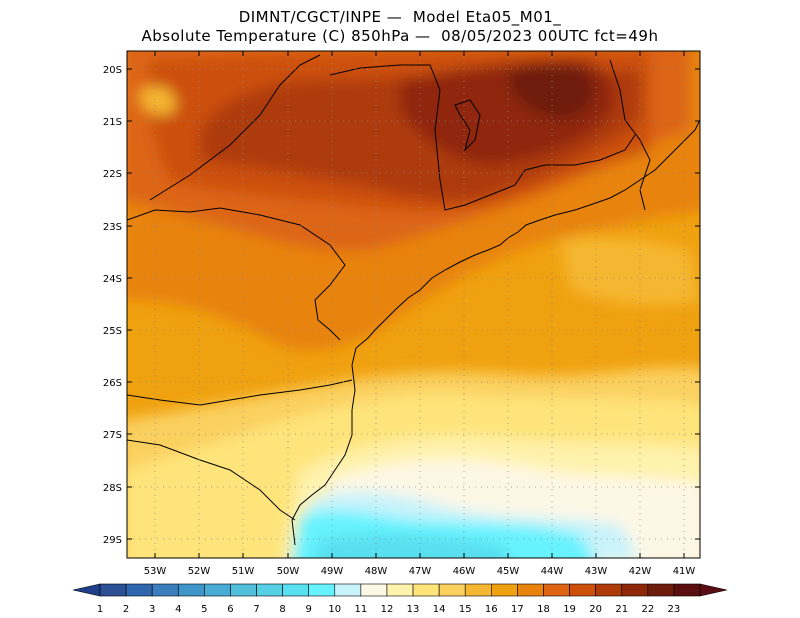 The height and width of the screenshot is (618, 800). I want to click on legend-label: 6, so click(230, 609).